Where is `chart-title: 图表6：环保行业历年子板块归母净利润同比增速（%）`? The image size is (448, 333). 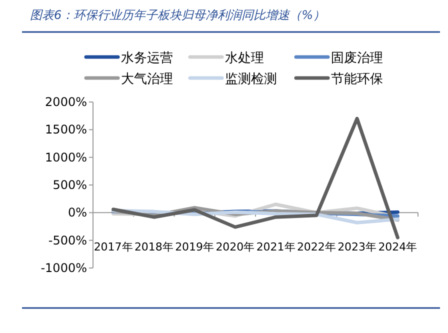 chart-title: 图表6：环保行业历年子板块归母净利润同比增速（%） is located at coordinates (178, 15).